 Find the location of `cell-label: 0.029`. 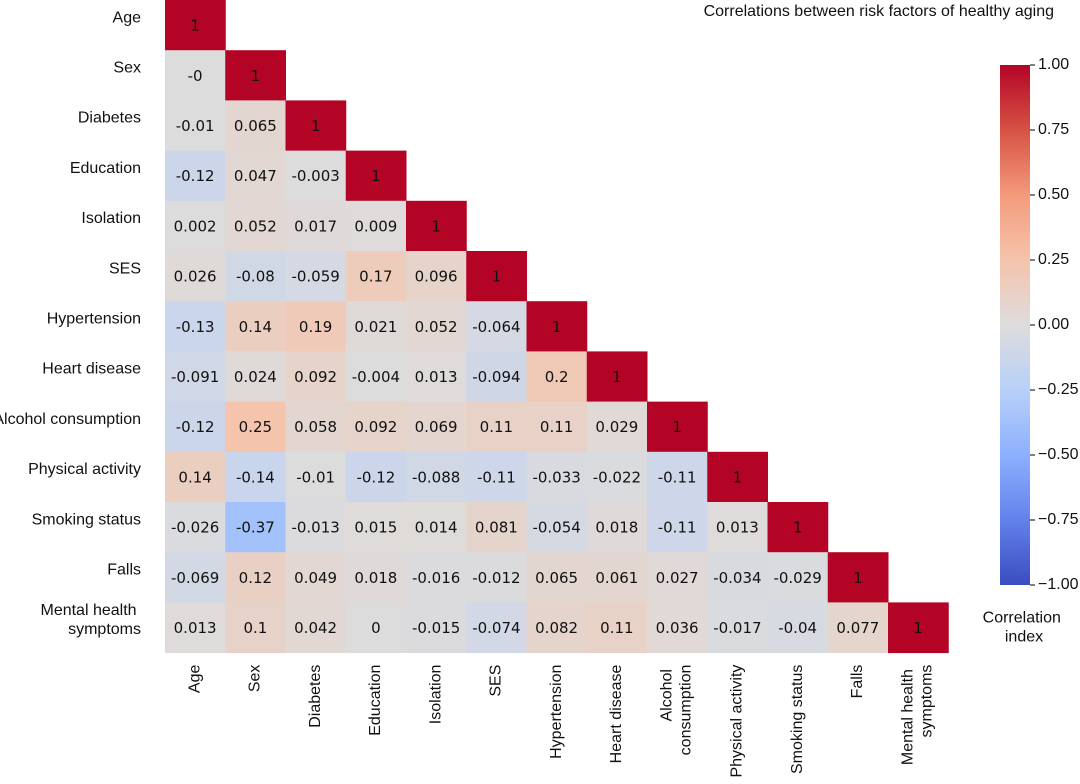

cell-label: 0.029 is located at coordinates (616, 427).